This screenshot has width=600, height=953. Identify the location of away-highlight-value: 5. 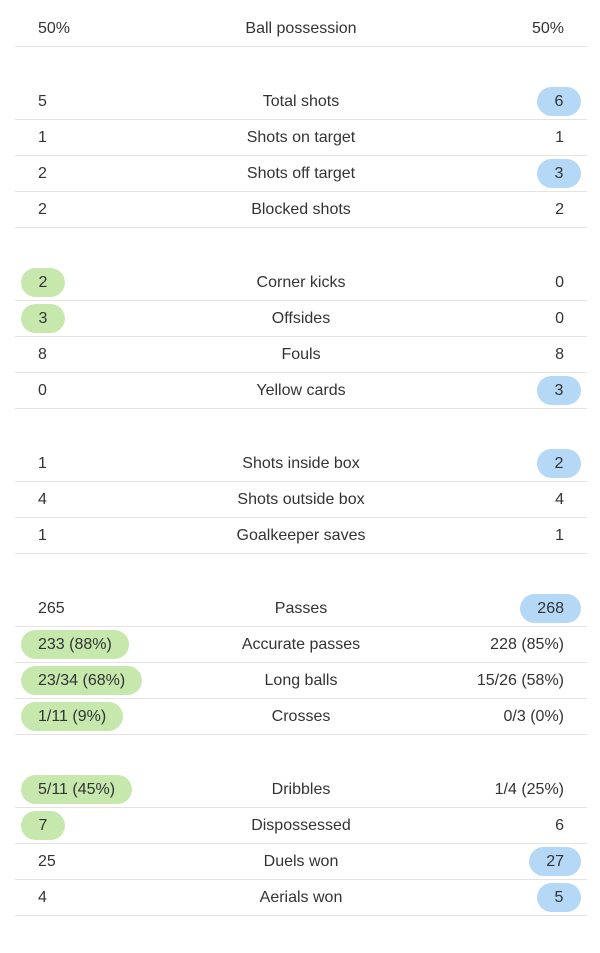
(559, 897).